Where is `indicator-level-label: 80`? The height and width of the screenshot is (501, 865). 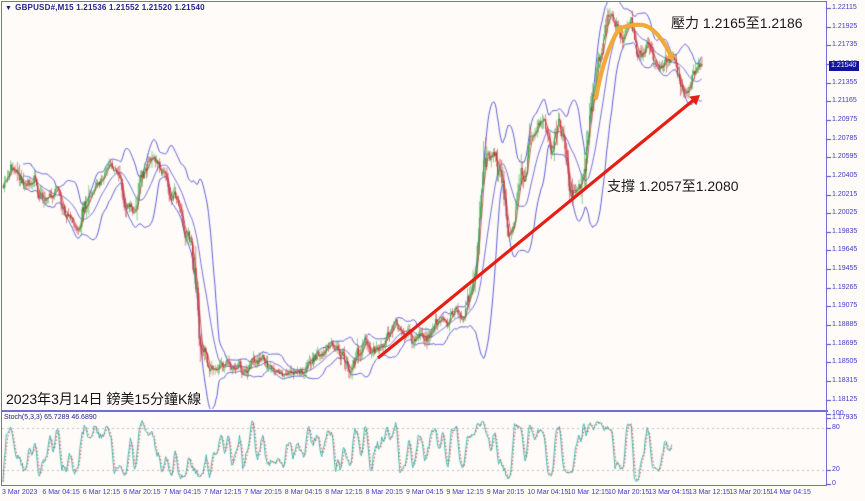 indicator-level-label: 80 is located at coordinates (836, 427).